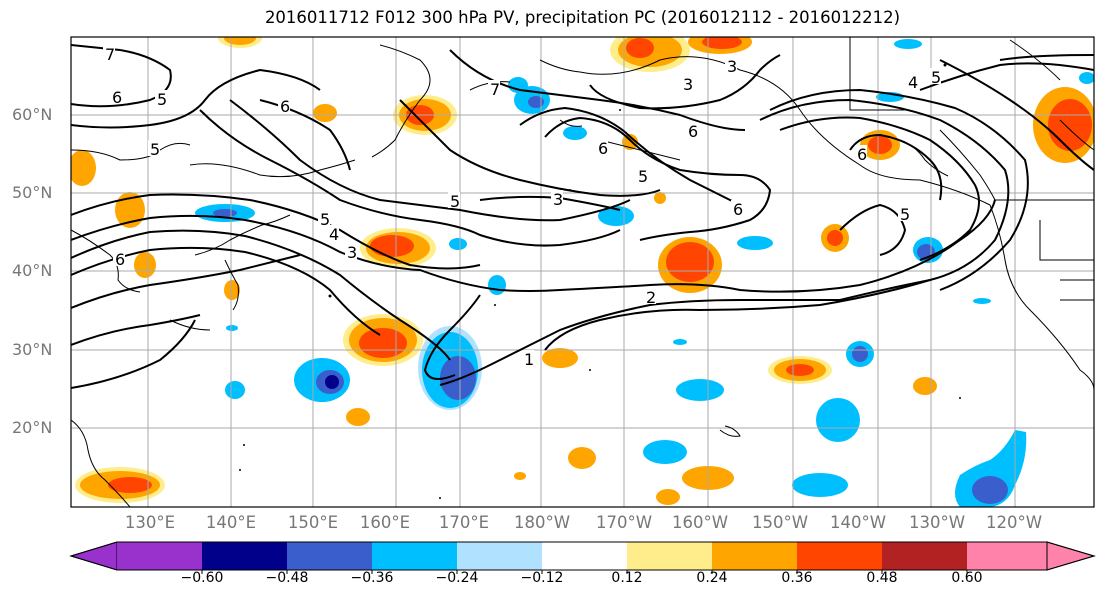  Describe the element at coordinates (882, 578) in the screenshot. I see `colorbar-tick-label: 0.48` at that location.